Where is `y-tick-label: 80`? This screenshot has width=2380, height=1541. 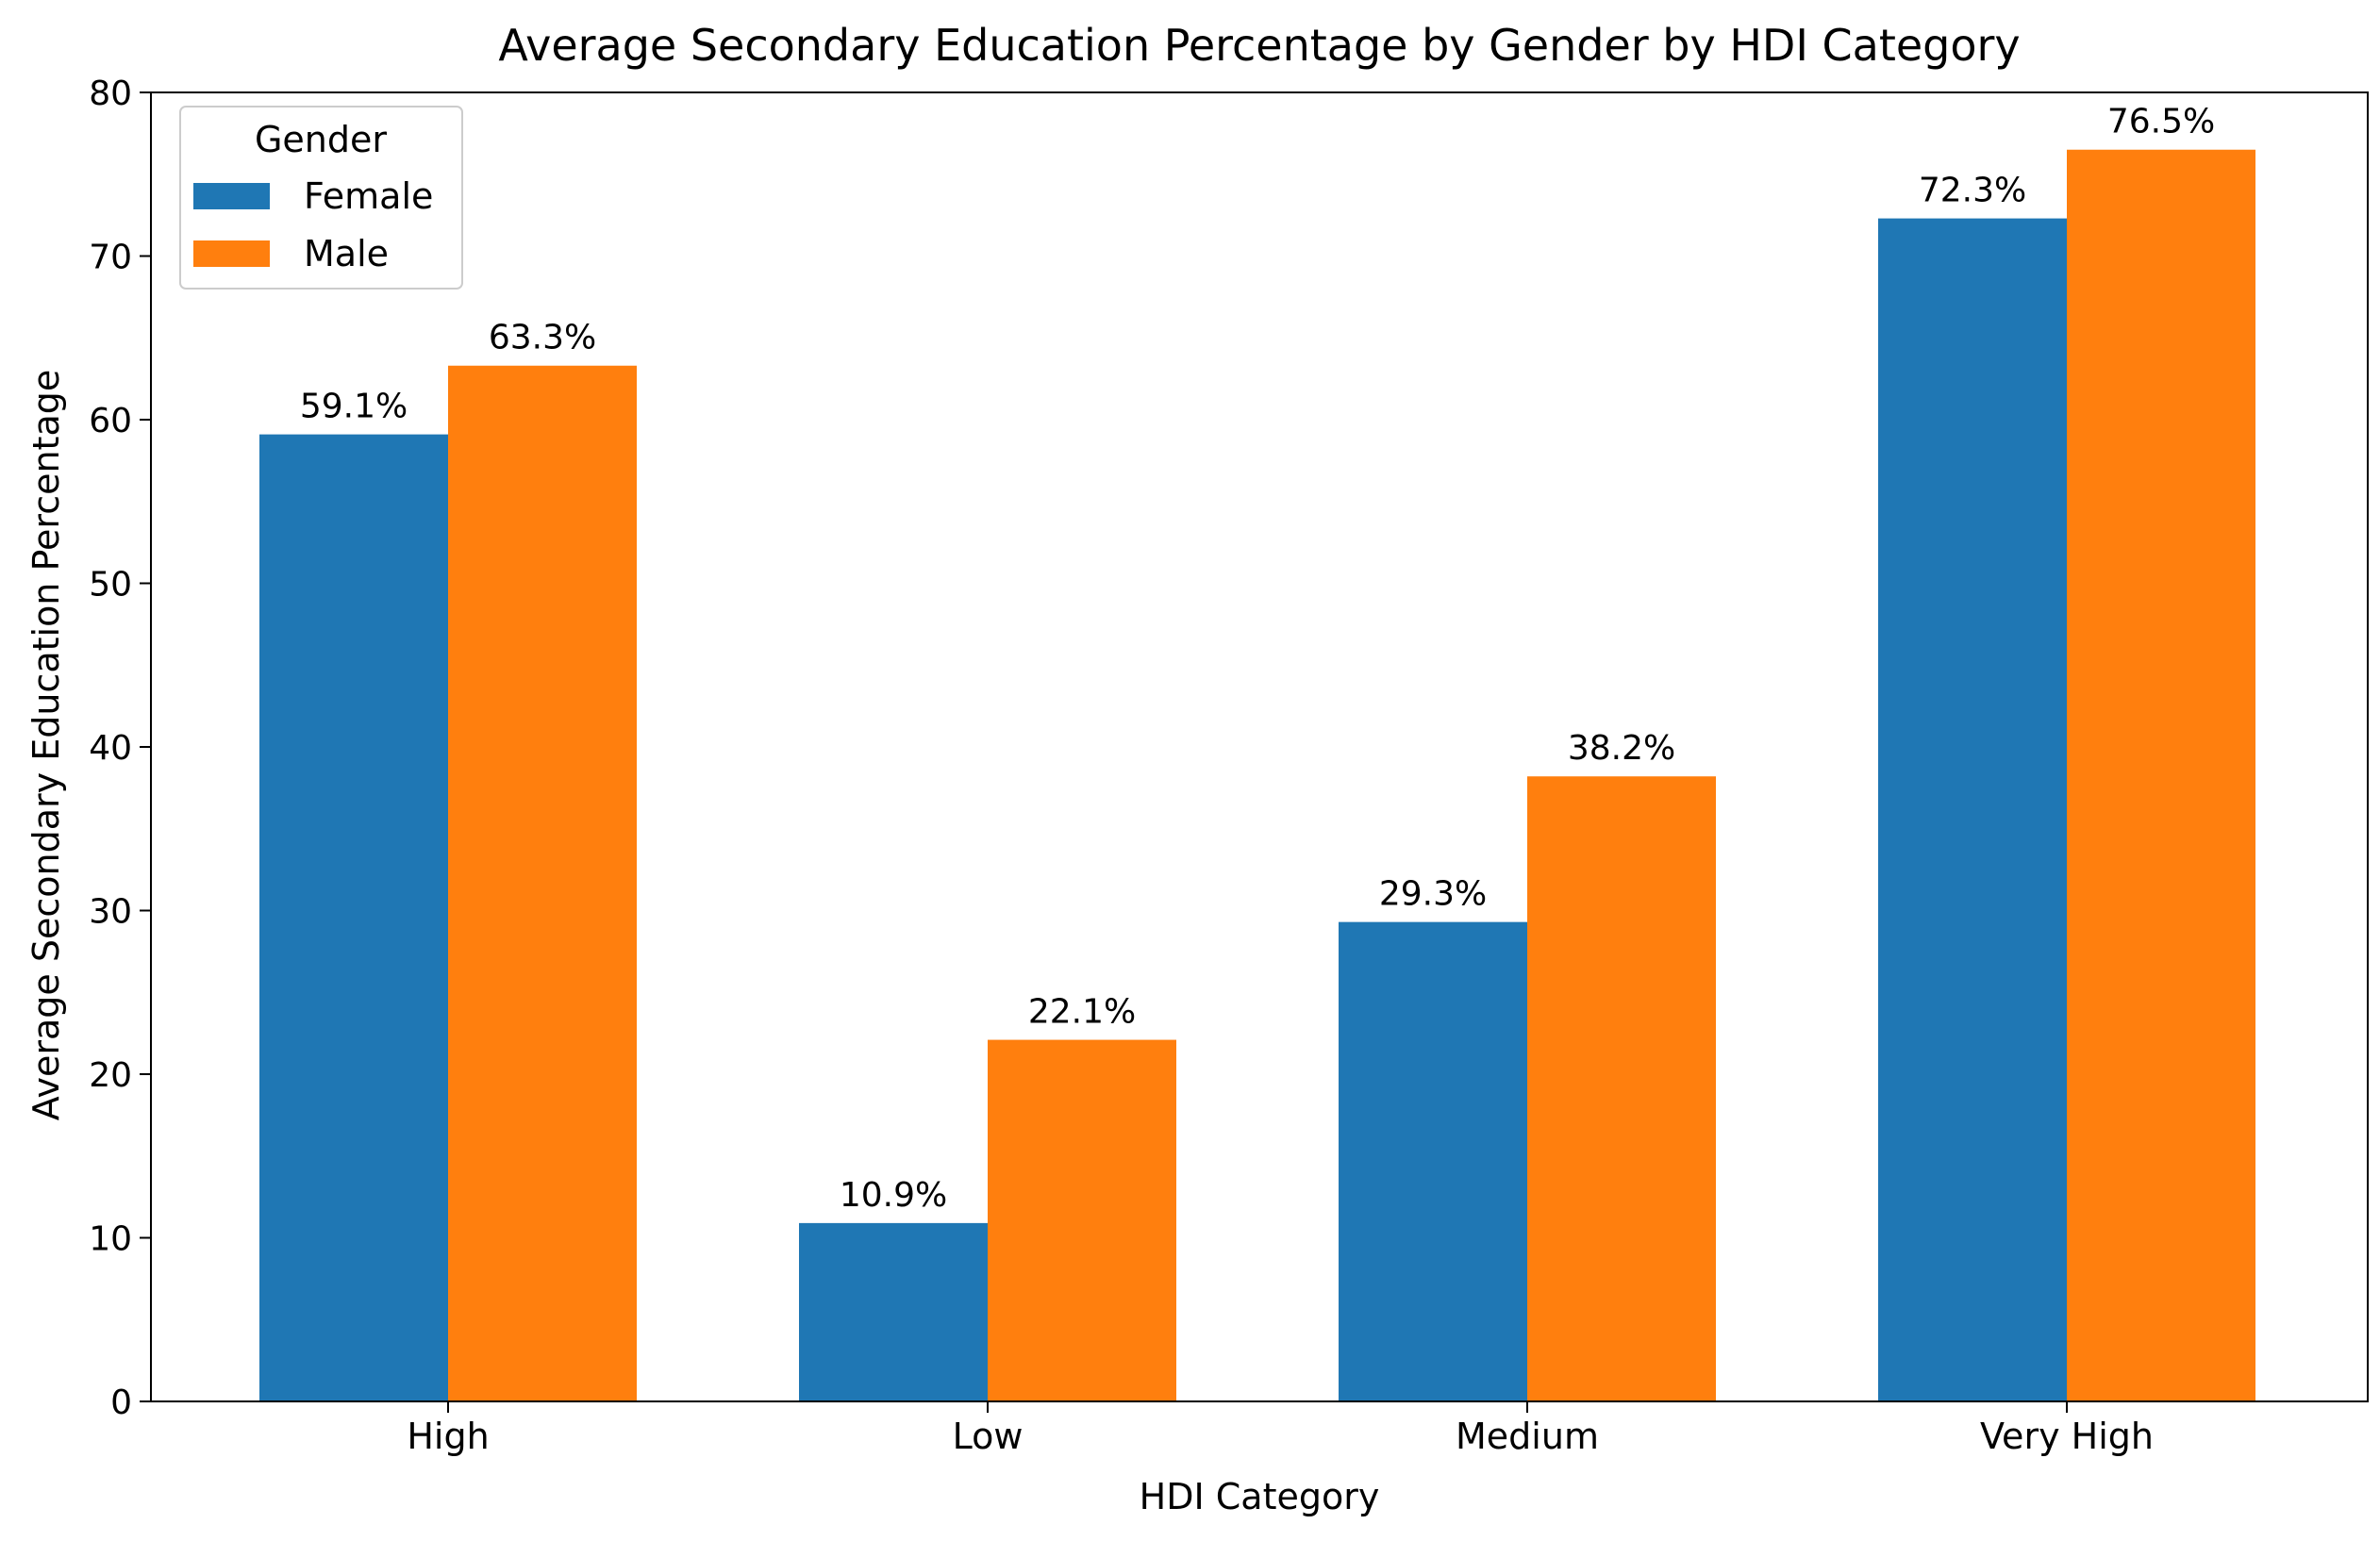 y-tick-label: 80 is located at coordinates (111, 94).